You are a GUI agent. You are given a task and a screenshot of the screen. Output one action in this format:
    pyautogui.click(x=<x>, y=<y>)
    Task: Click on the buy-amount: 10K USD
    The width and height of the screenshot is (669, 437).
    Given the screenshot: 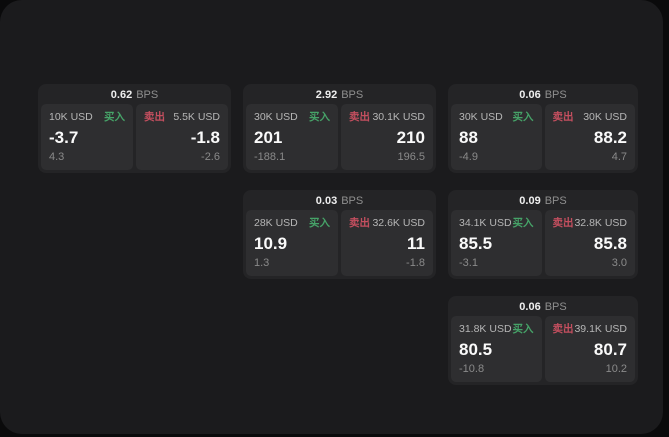 What is the action you would take?
    pyautogui.click(x=71, y=117)
    